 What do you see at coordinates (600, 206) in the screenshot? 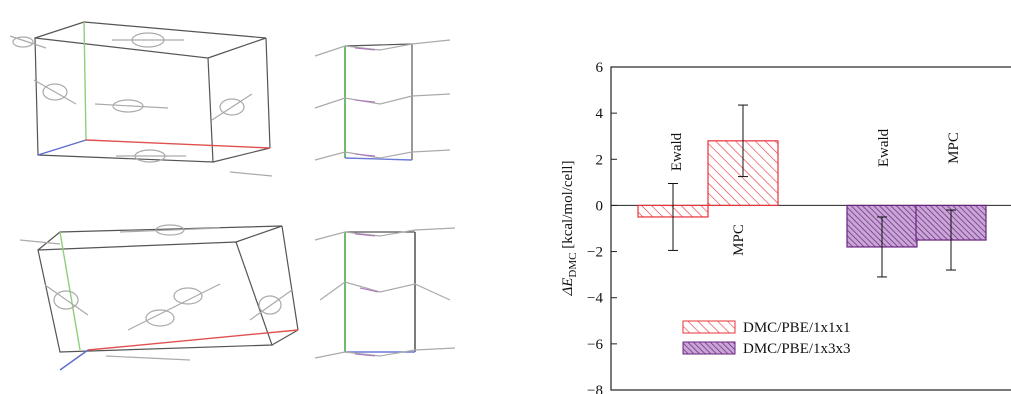
I see `y-tick-label: 0` at bounding box center [600, 206].